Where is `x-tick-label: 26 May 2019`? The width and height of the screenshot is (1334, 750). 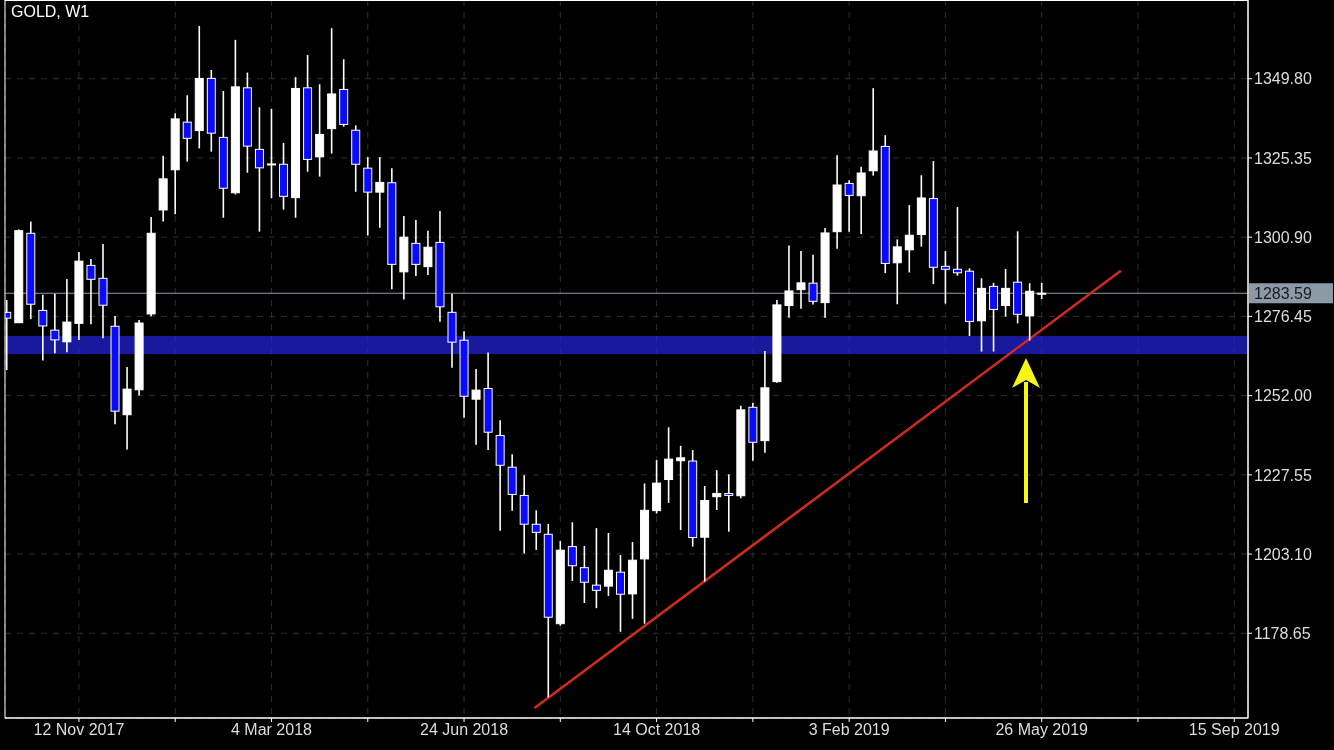 x-tick-label: 26 May 2019 is located at coordinates (1042, 730).